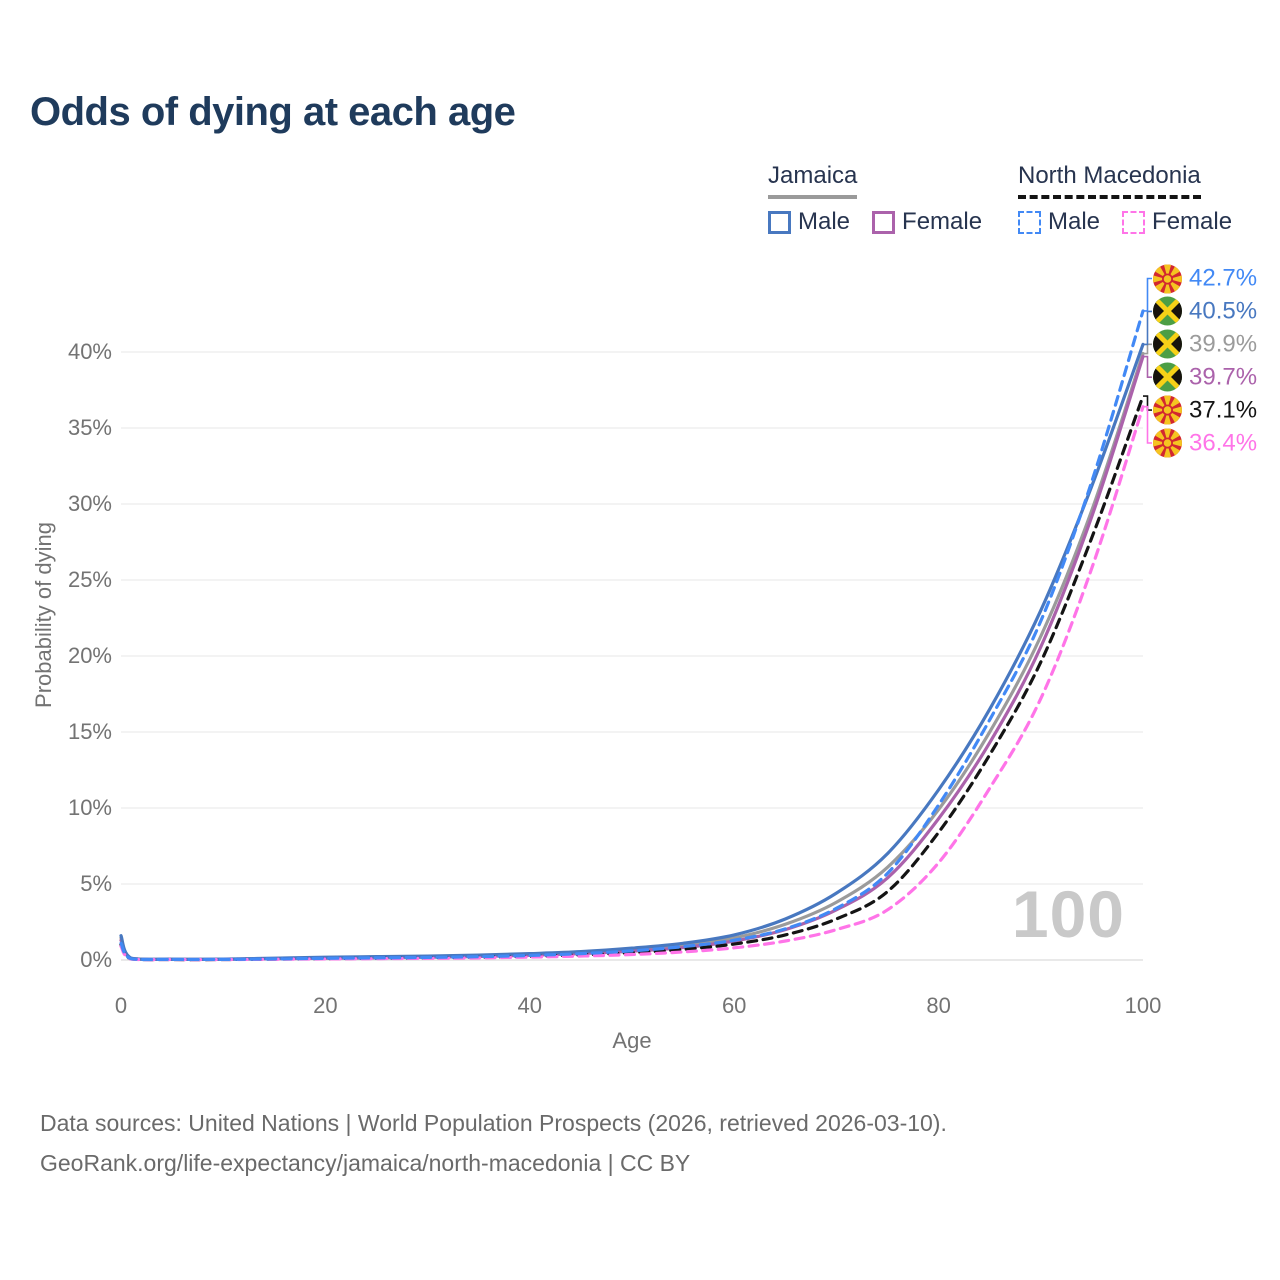  I want to click on legend-group-north-macedonia: North Macedonia Male Female, so click(1125, 199).